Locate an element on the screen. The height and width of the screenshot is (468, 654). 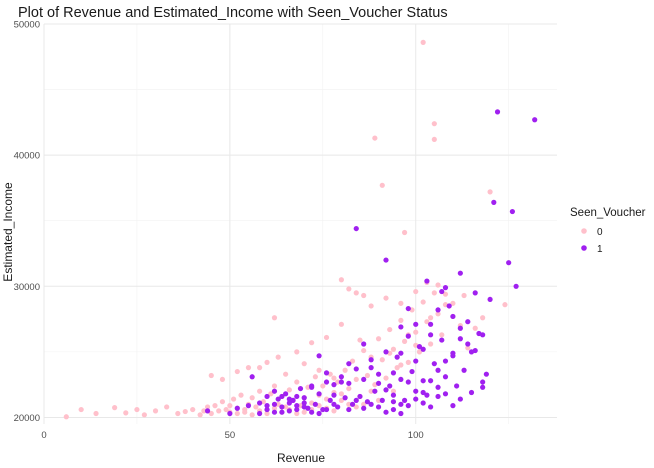
legend-label-0: 0 is located at coordinates (600, 232).